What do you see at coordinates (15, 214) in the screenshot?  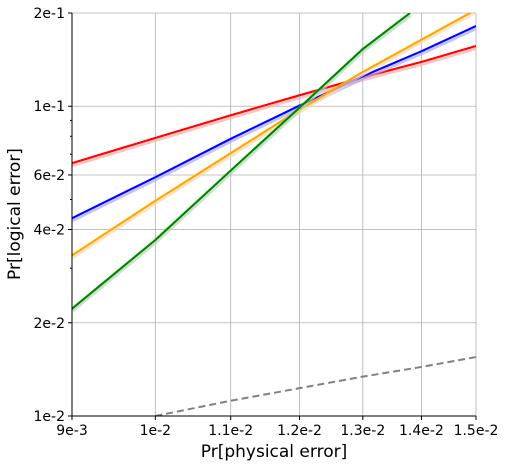 I see `y-axis-label: Pr[logical error]` at bounding box center [15, 214].